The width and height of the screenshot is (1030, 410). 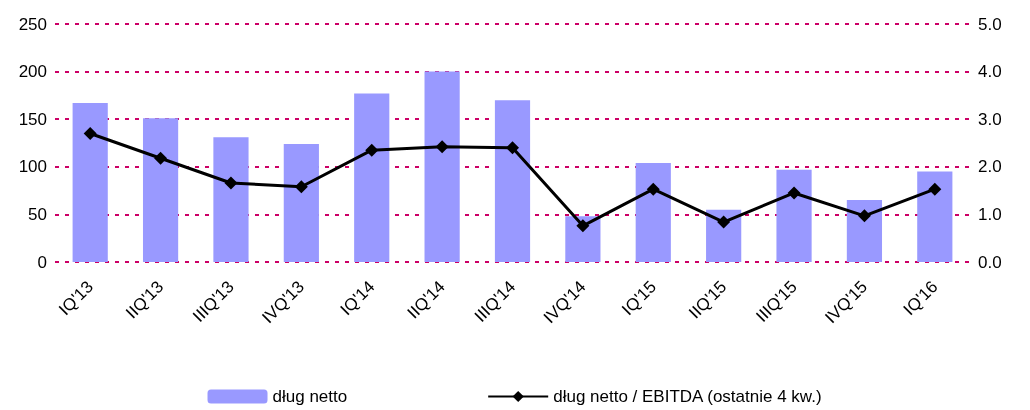 I want to click on y2-tick-label: 1.0, so click(x=990, y=214).